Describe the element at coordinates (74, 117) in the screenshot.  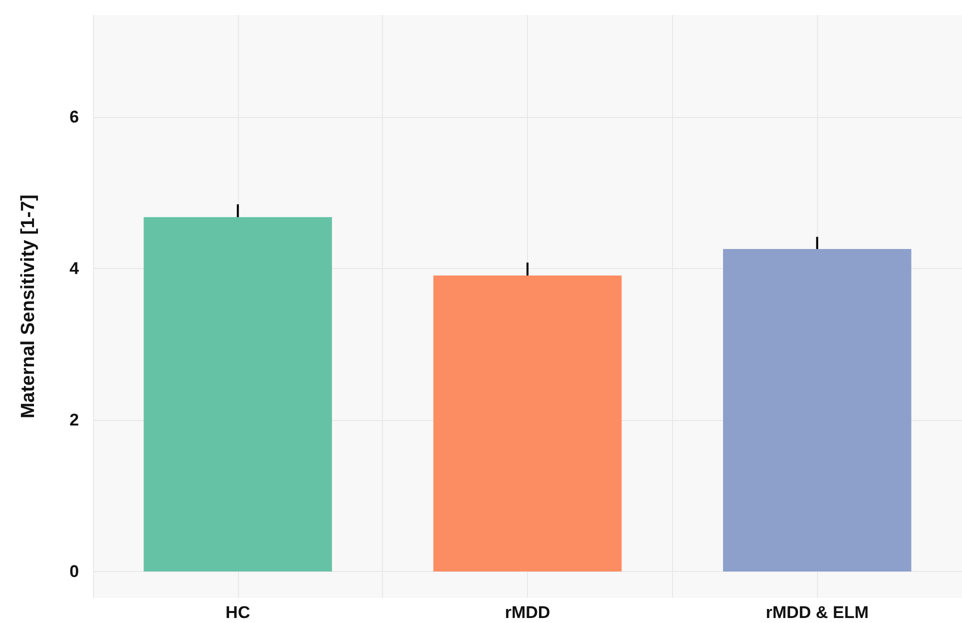
I see `y-tick-label: 6` at that location.